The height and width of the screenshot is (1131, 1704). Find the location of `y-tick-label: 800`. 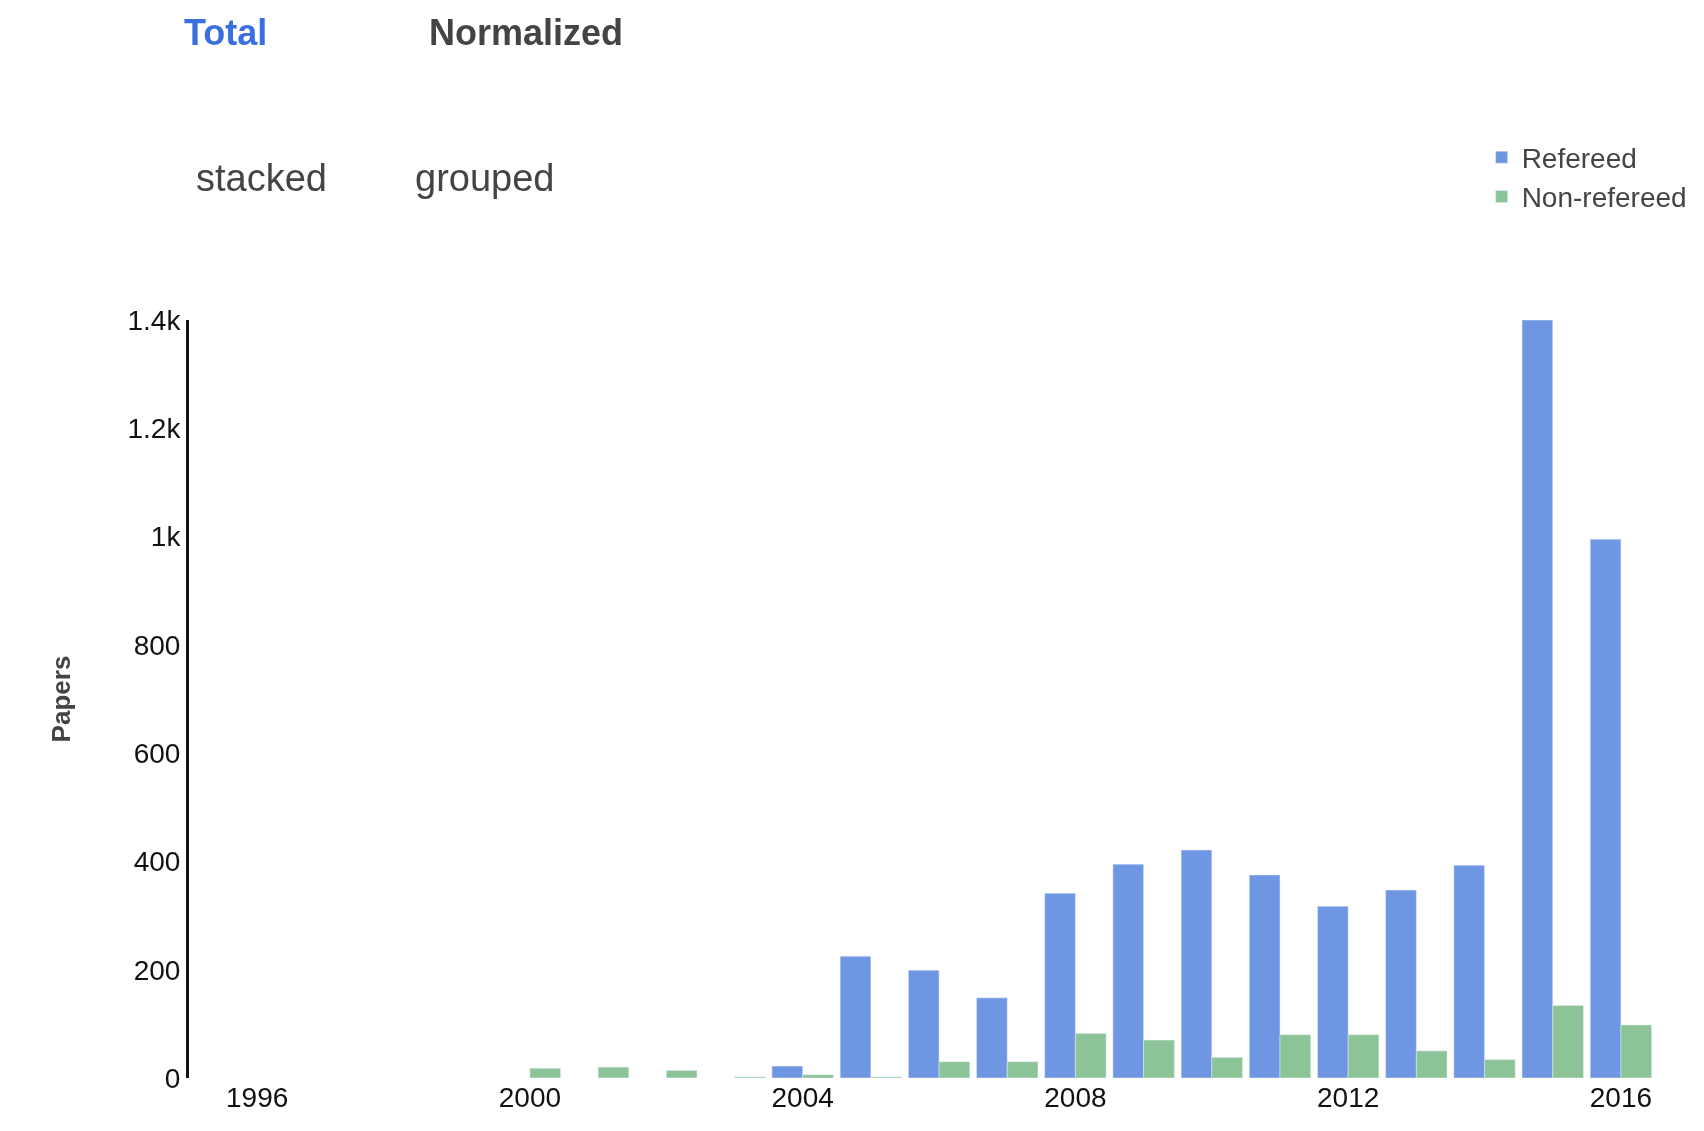

y-tick-label: 800 is located at coordinates (157, 645).